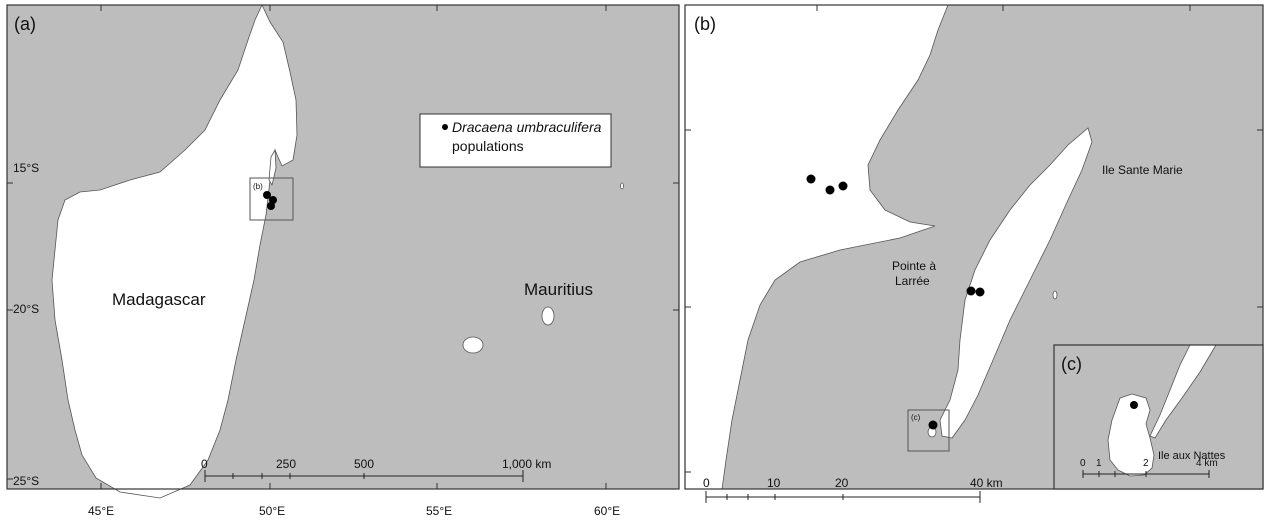 The width and height of the screenshot is (1265, 521). I want to click on tiny-island, so click(622, 186).